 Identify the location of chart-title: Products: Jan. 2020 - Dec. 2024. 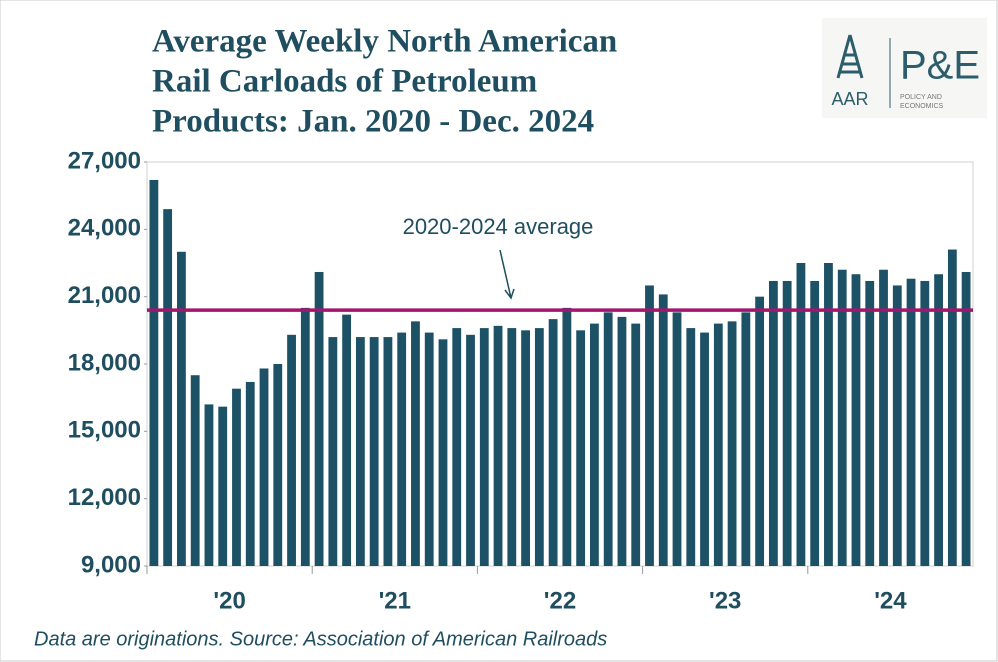
(373, 122).